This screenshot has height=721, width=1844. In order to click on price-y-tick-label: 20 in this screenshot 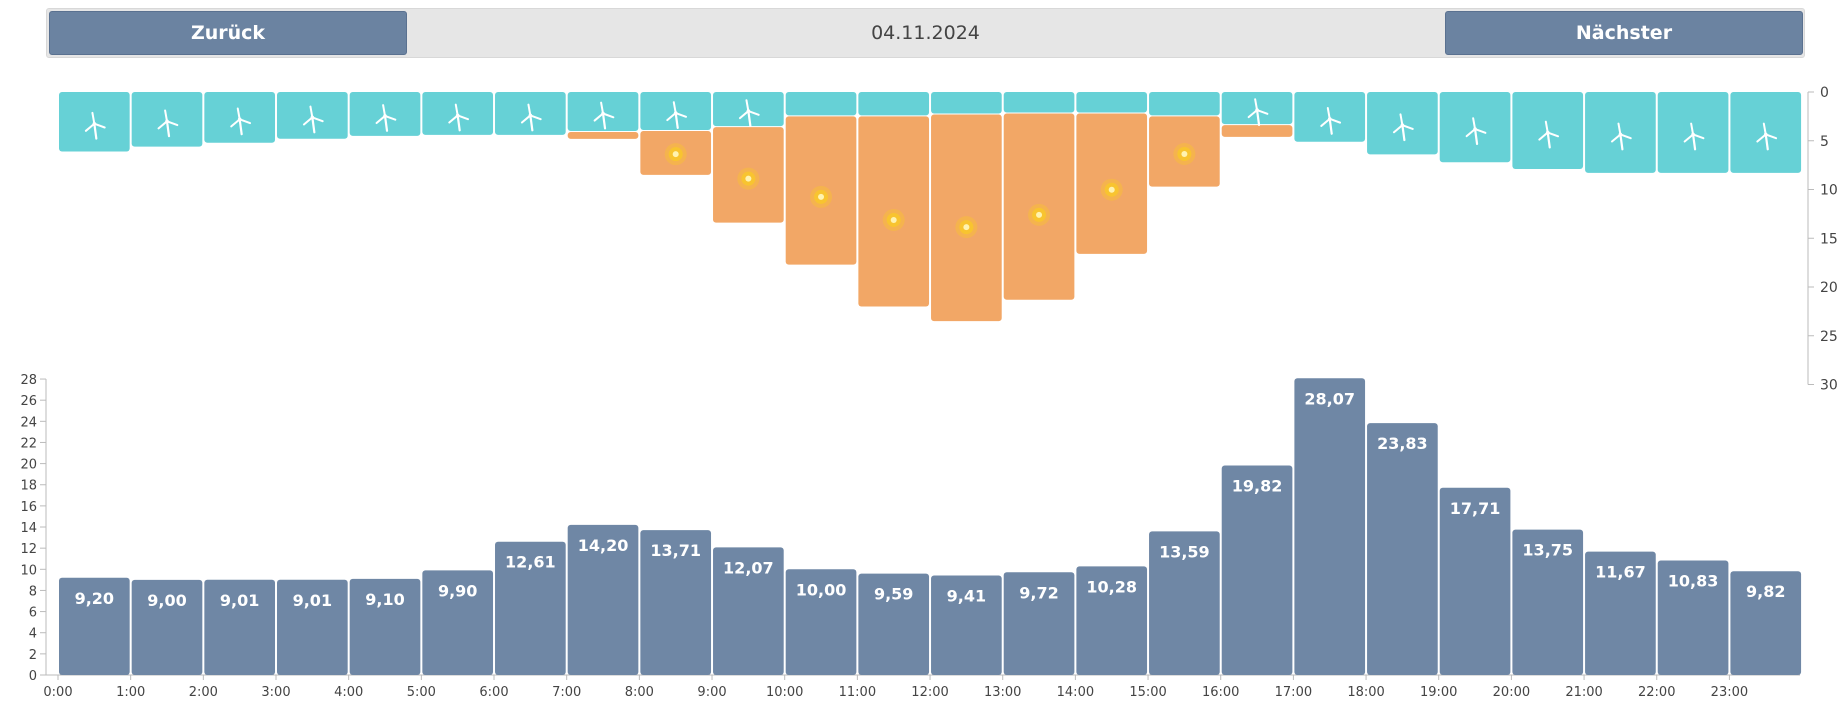, I will do `click(28, 465)`.